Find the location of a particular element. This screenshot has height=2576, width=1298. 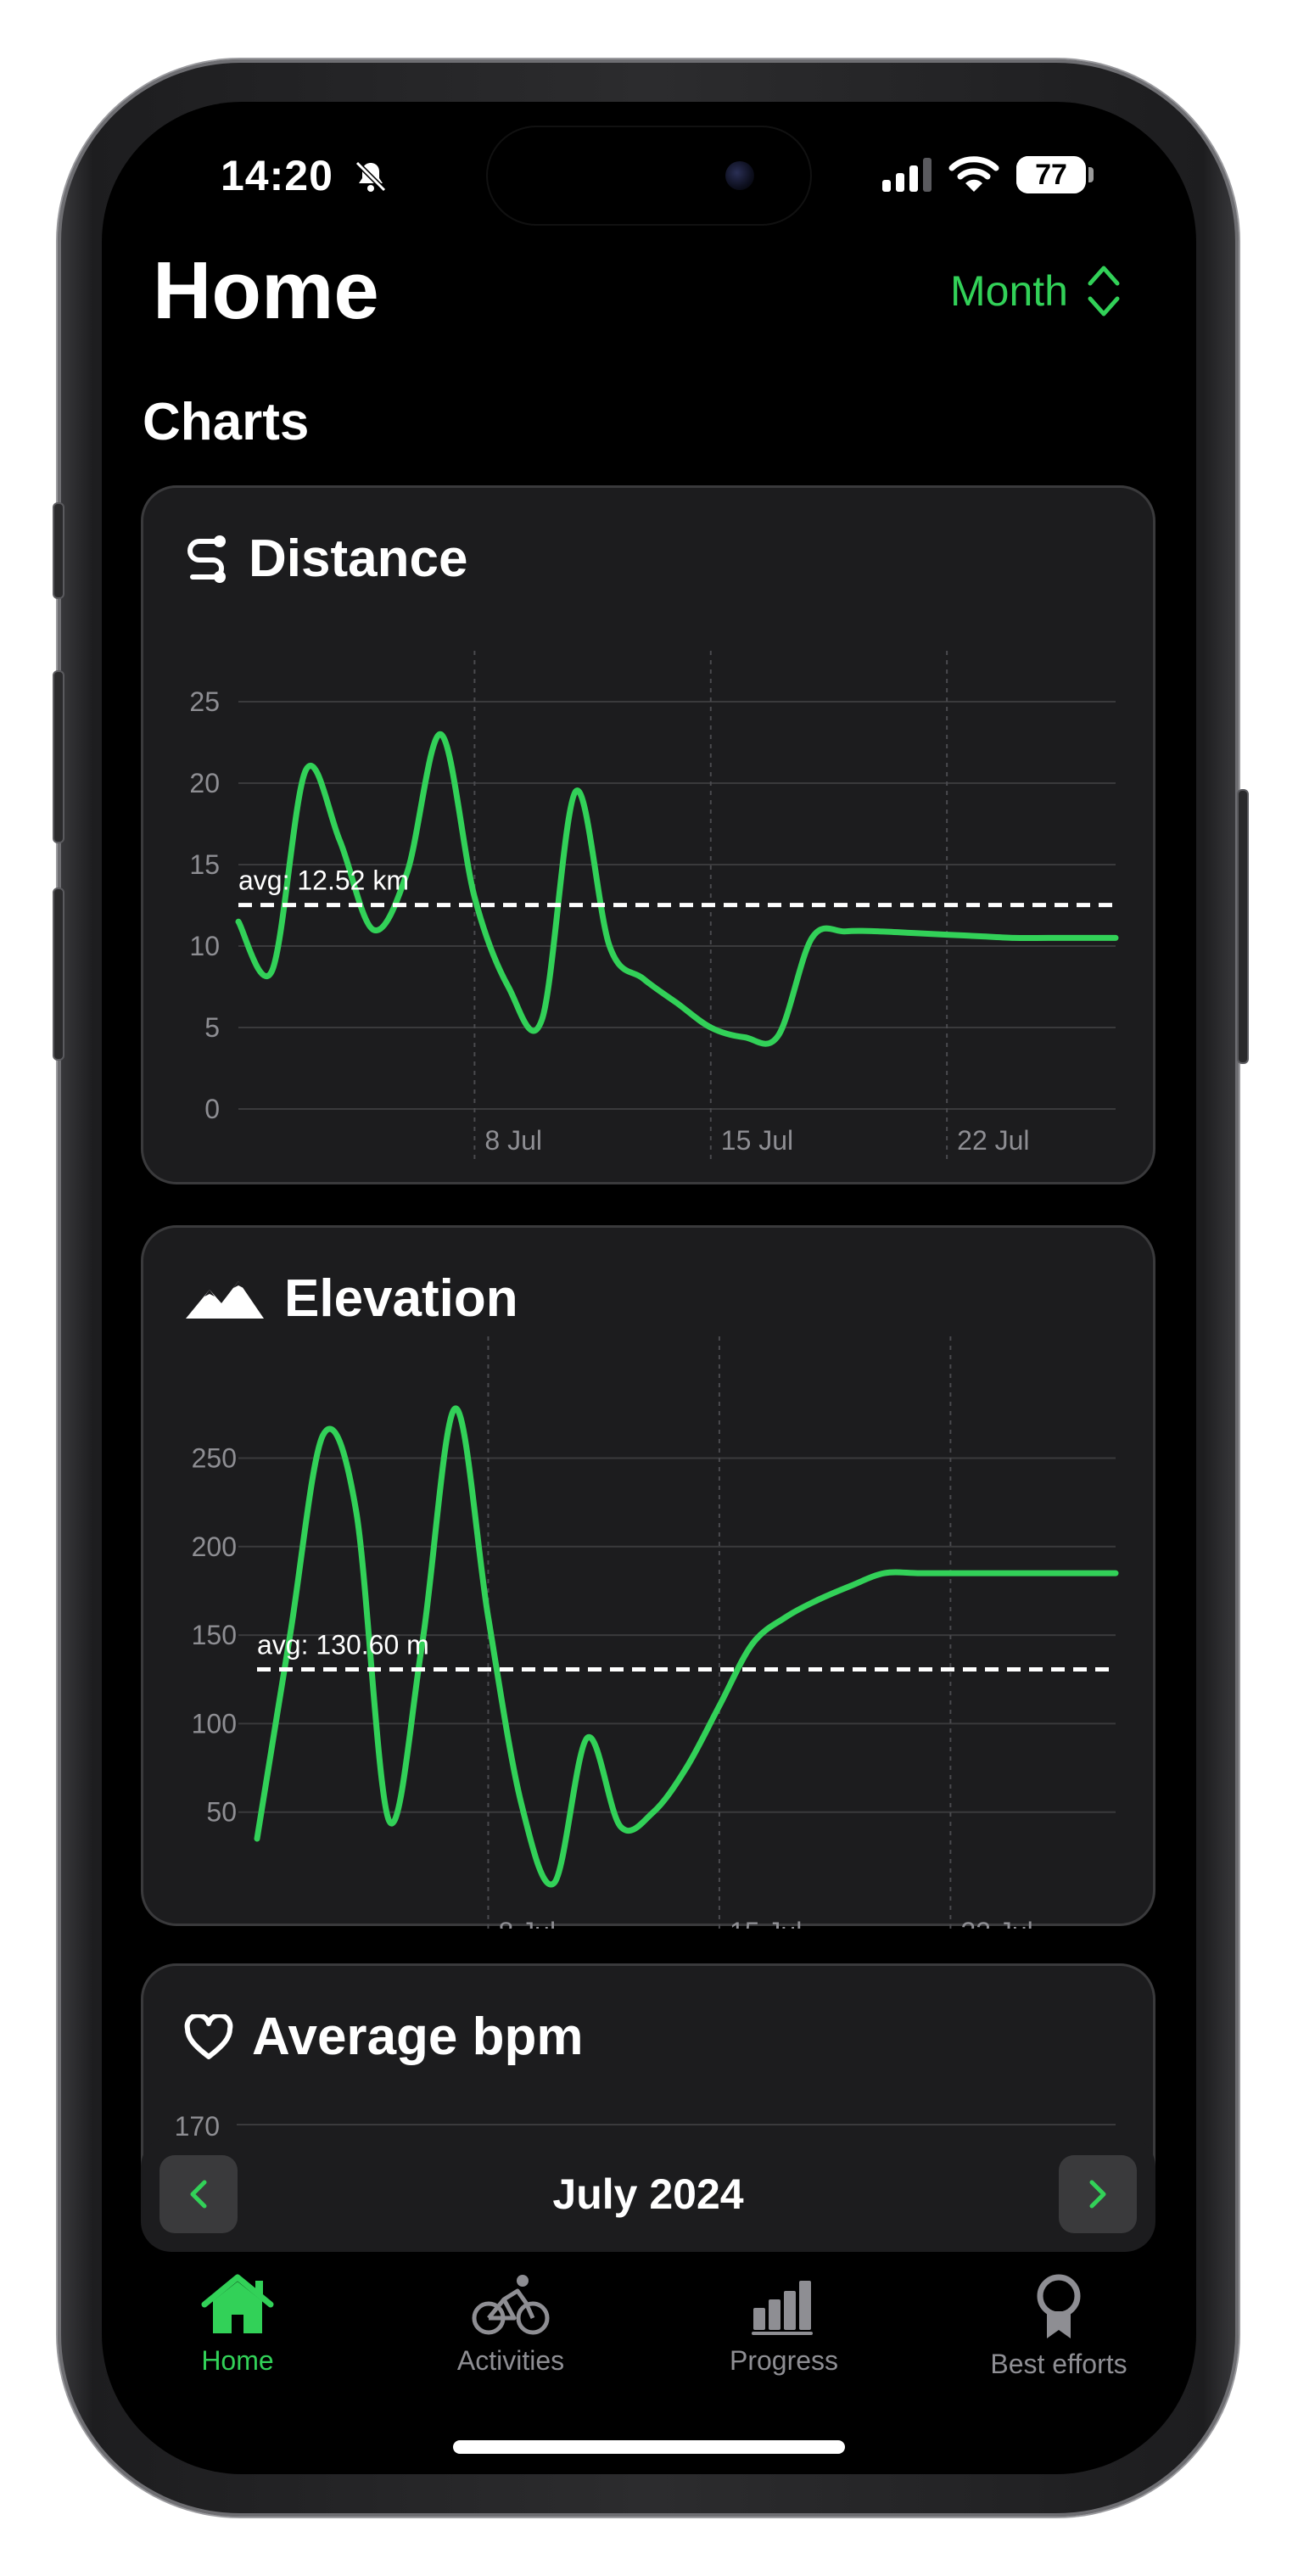

card-header: Average bpm is located at coordinates (384, 2037).